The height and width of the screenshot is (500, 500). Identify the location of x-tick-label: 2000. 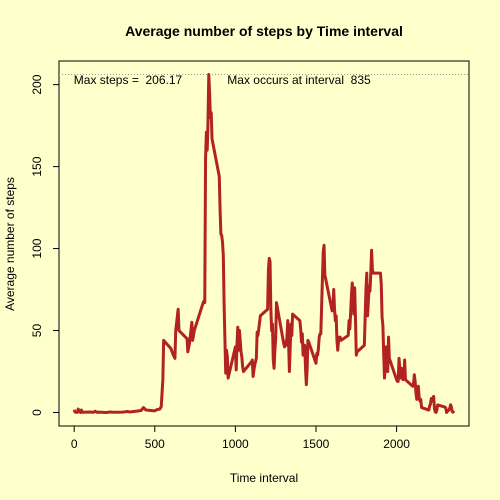
(396, 444).